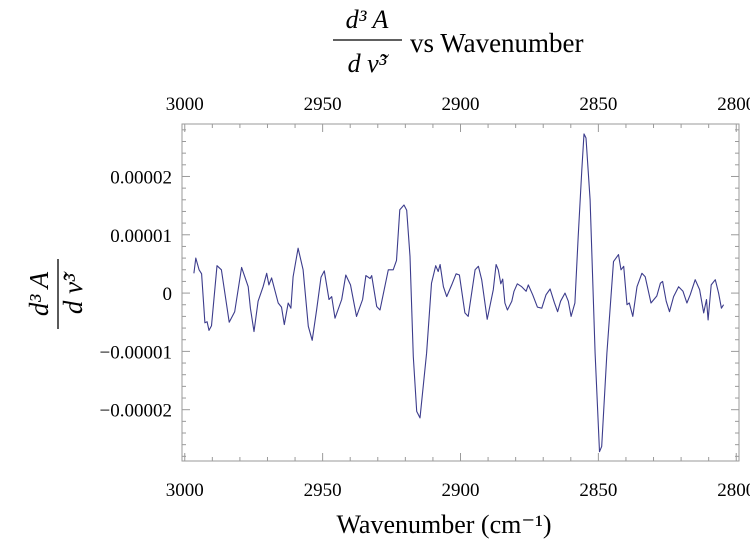  Describe the element at coordinates (56, 294) in the screenshot. I see `y-axis-label: d³ A d ν̃³` at that location.